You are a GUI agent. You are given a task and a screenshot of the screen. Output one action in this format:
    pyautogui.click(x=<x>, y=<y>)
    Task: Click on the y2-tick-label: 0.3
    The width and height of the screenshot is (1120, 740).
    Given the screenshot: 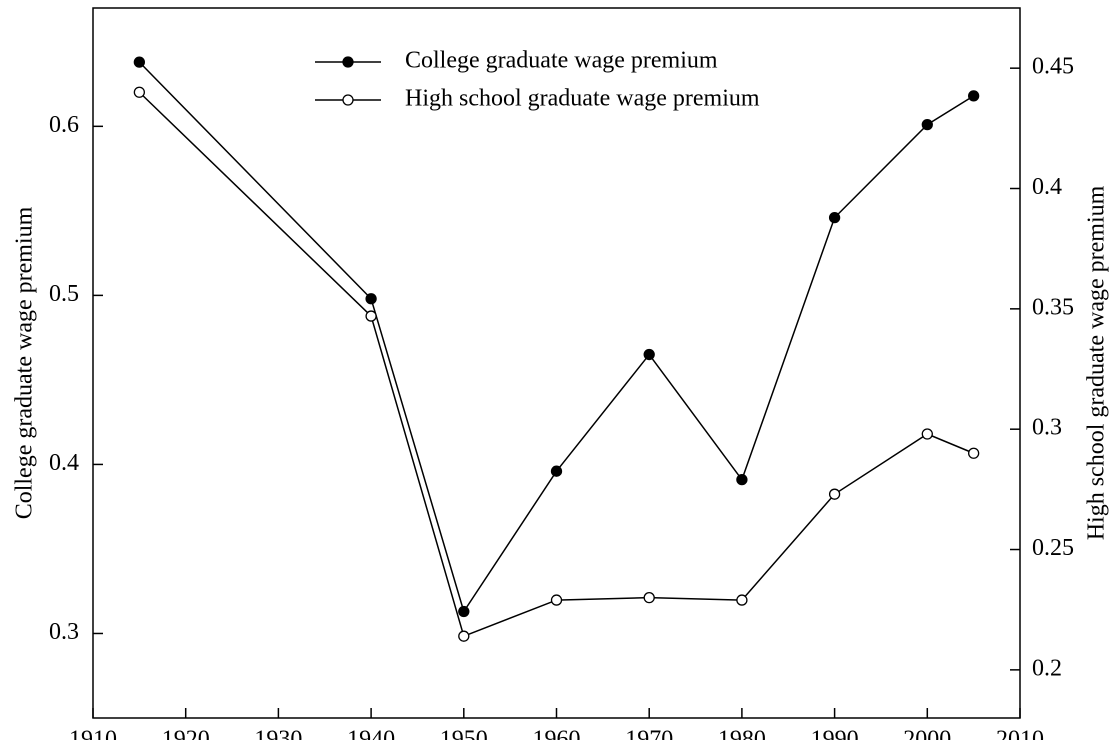 What is the action you would take?
    pyautogui.click(x=1047, y=428)
    